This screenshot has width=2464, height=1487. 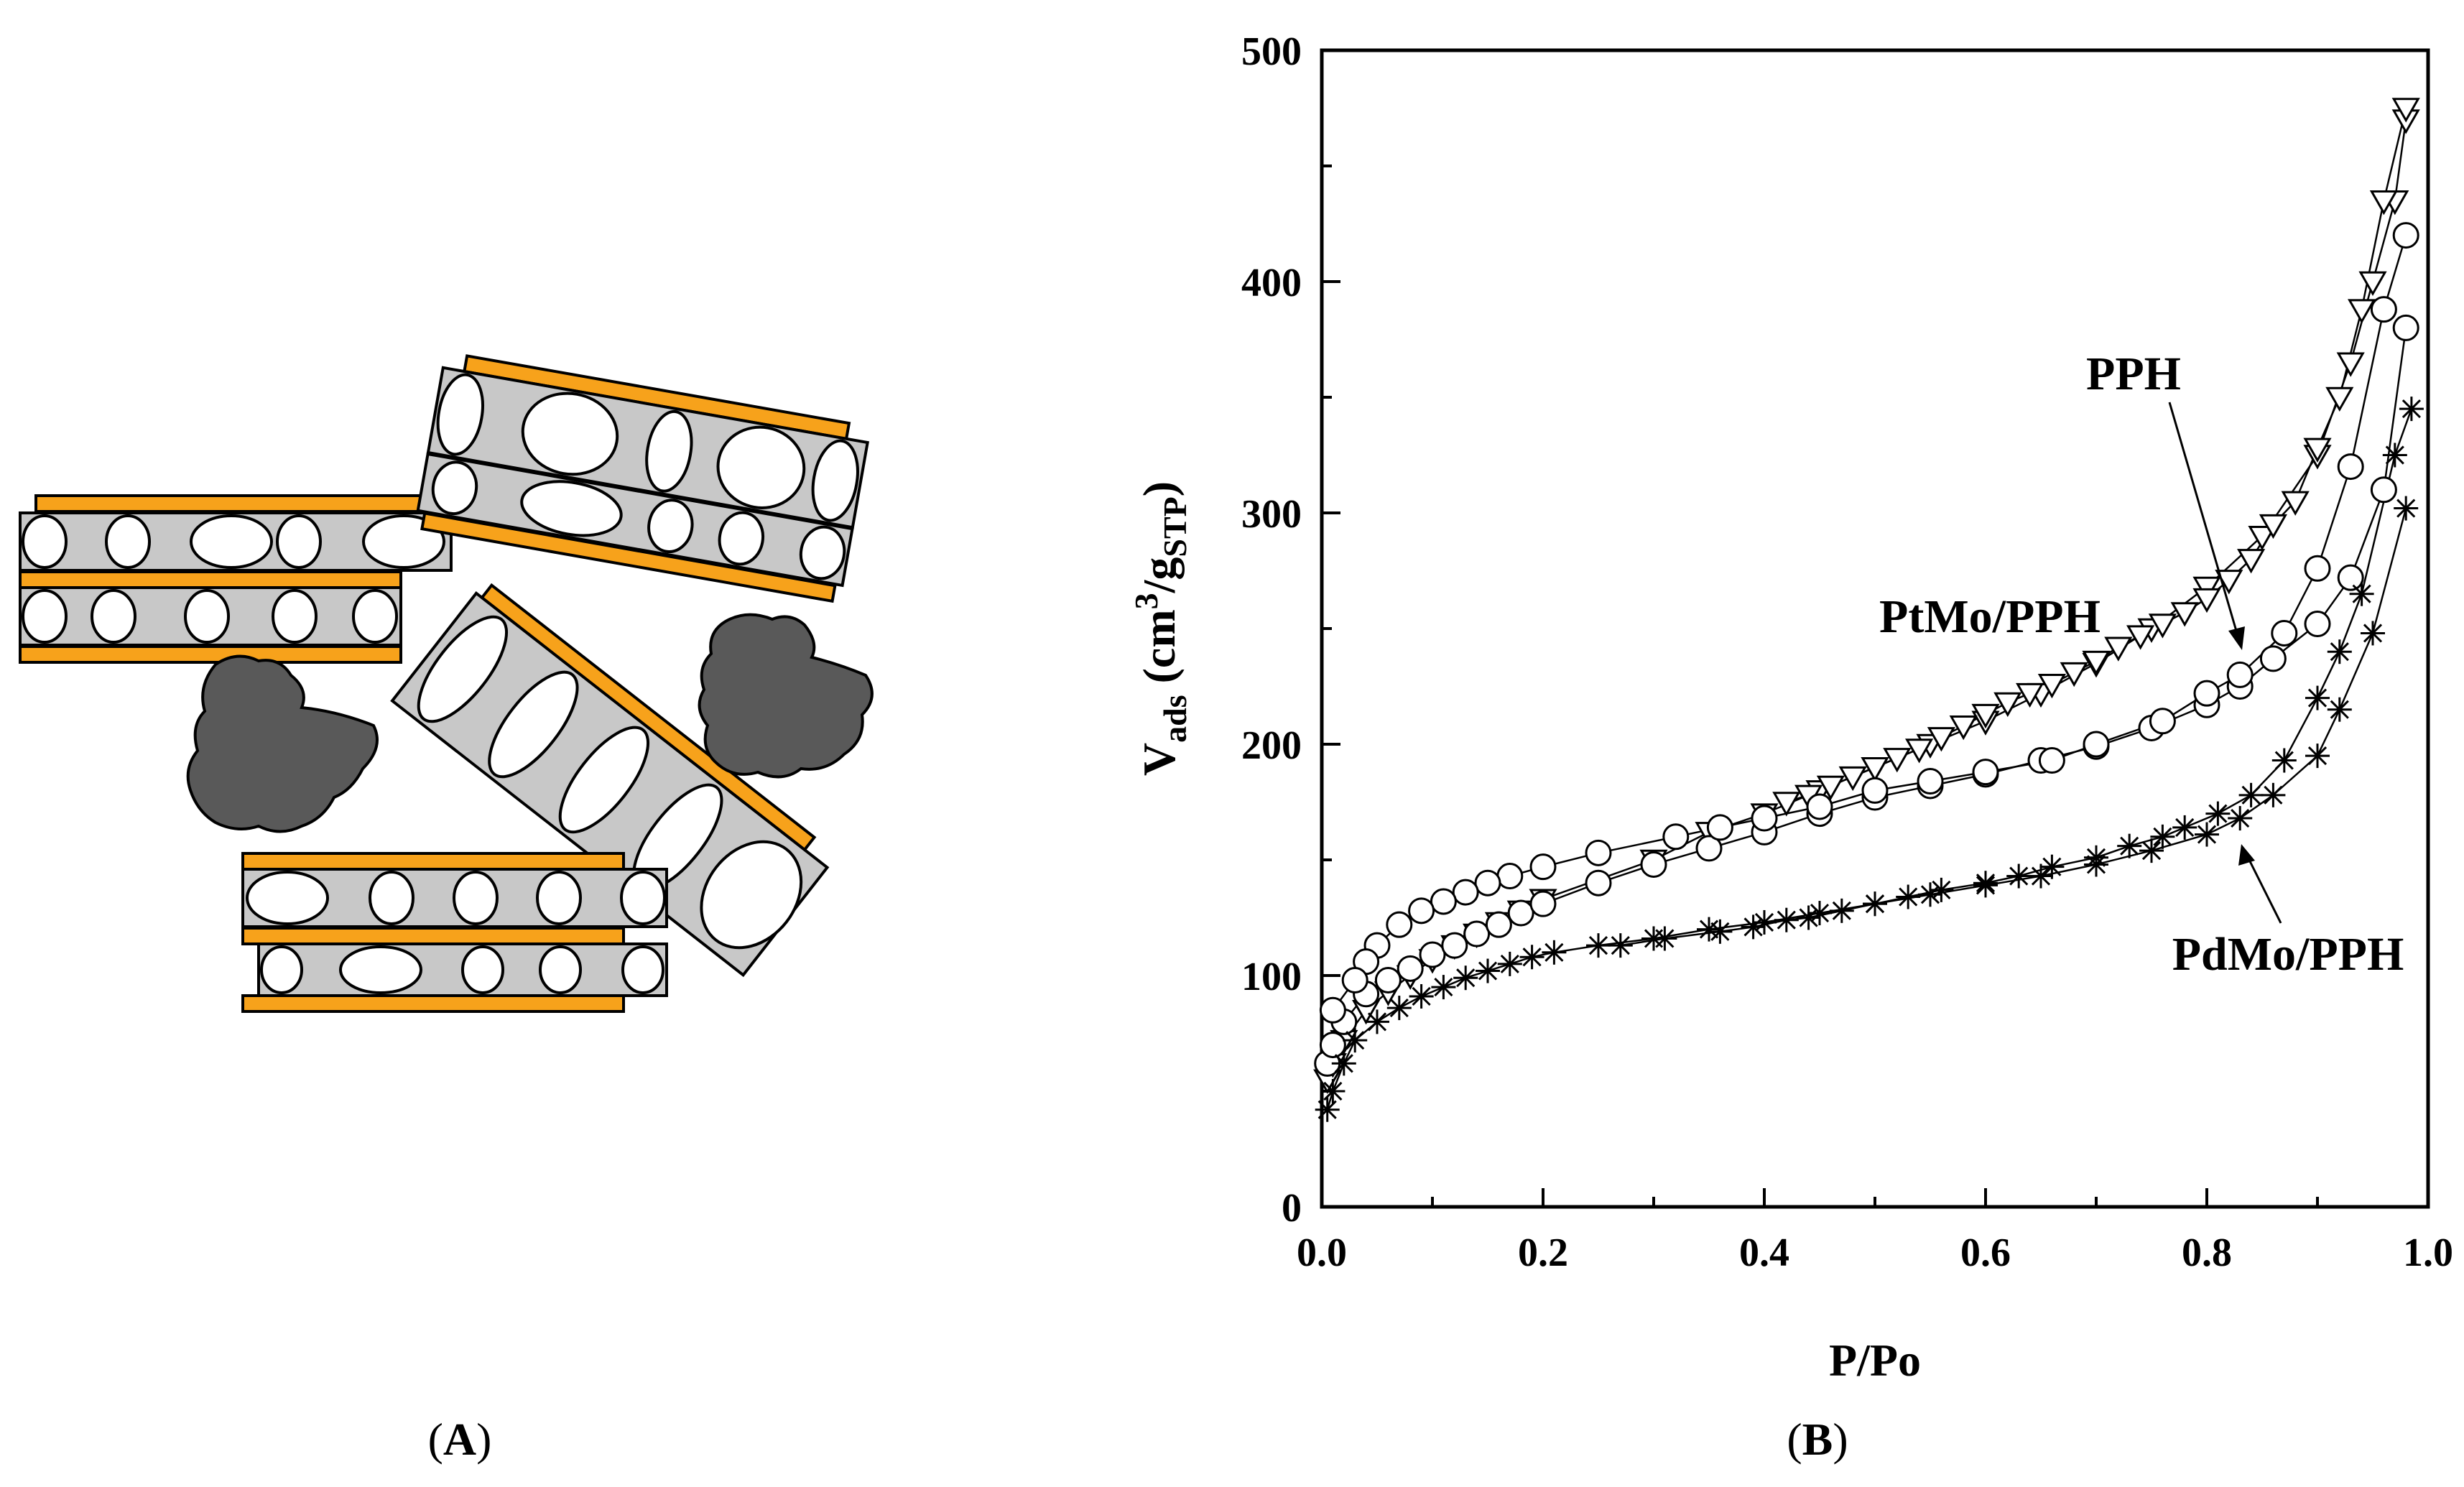 I want to click on y-tick-label: 500, so click(x=1271, y=51).